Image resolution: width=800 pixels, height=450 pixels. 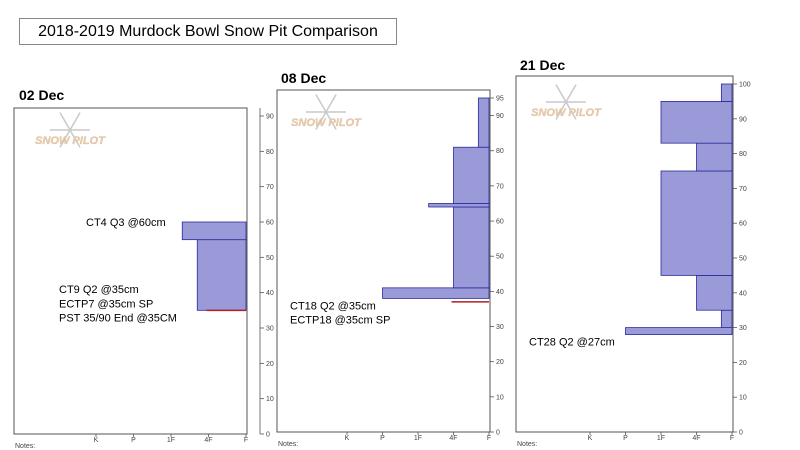 What do you see at coordinates (340, 320) in the screenshot?
I see `test-annotation: ECTP18 @35cm SP` at bounding box center [340, 320].